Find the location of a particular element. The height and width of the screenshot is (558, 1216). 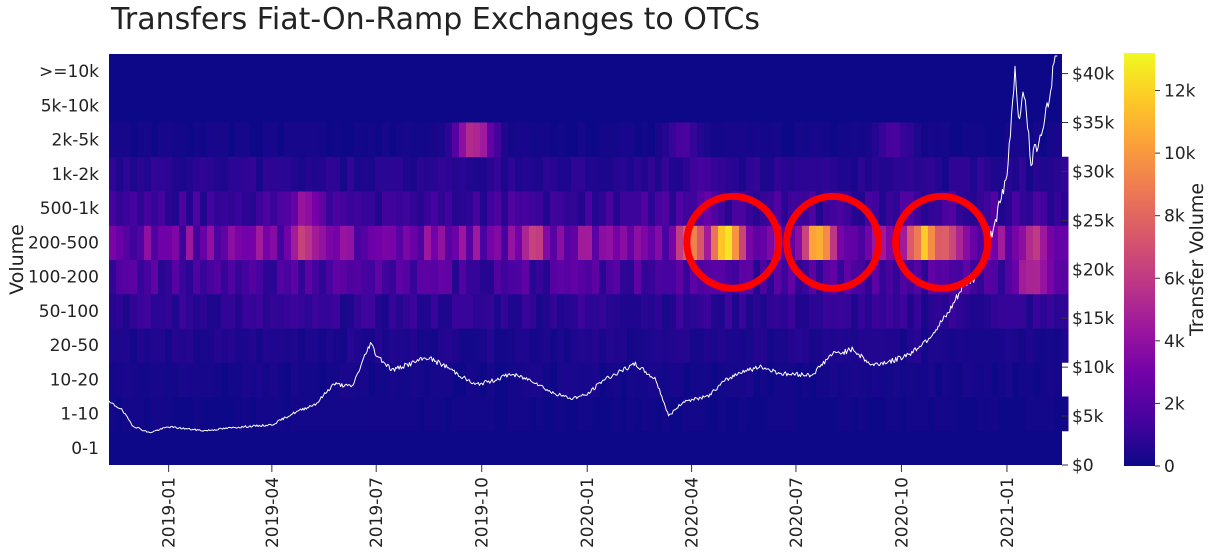

y-tick-label: >=10k is located at coordinates (69, 72).